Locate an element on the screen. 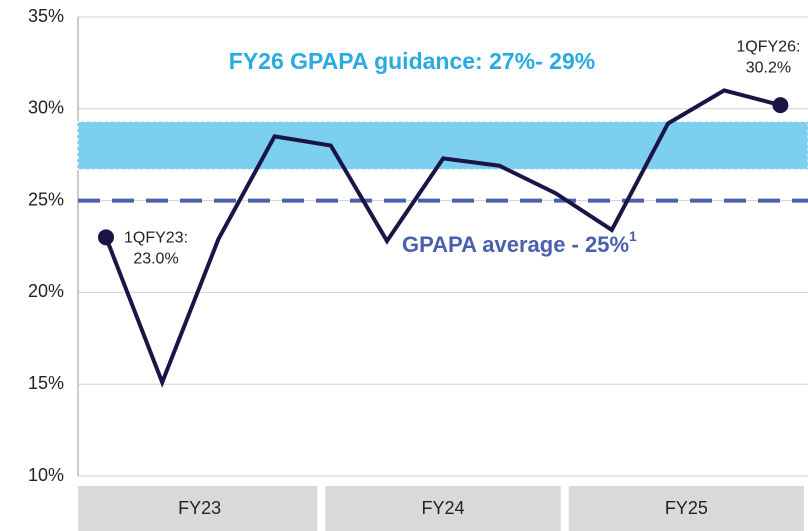 The width and height of the screenshot is (808, 531). x-group-label: FY25 is located at coordinates (686, 508).